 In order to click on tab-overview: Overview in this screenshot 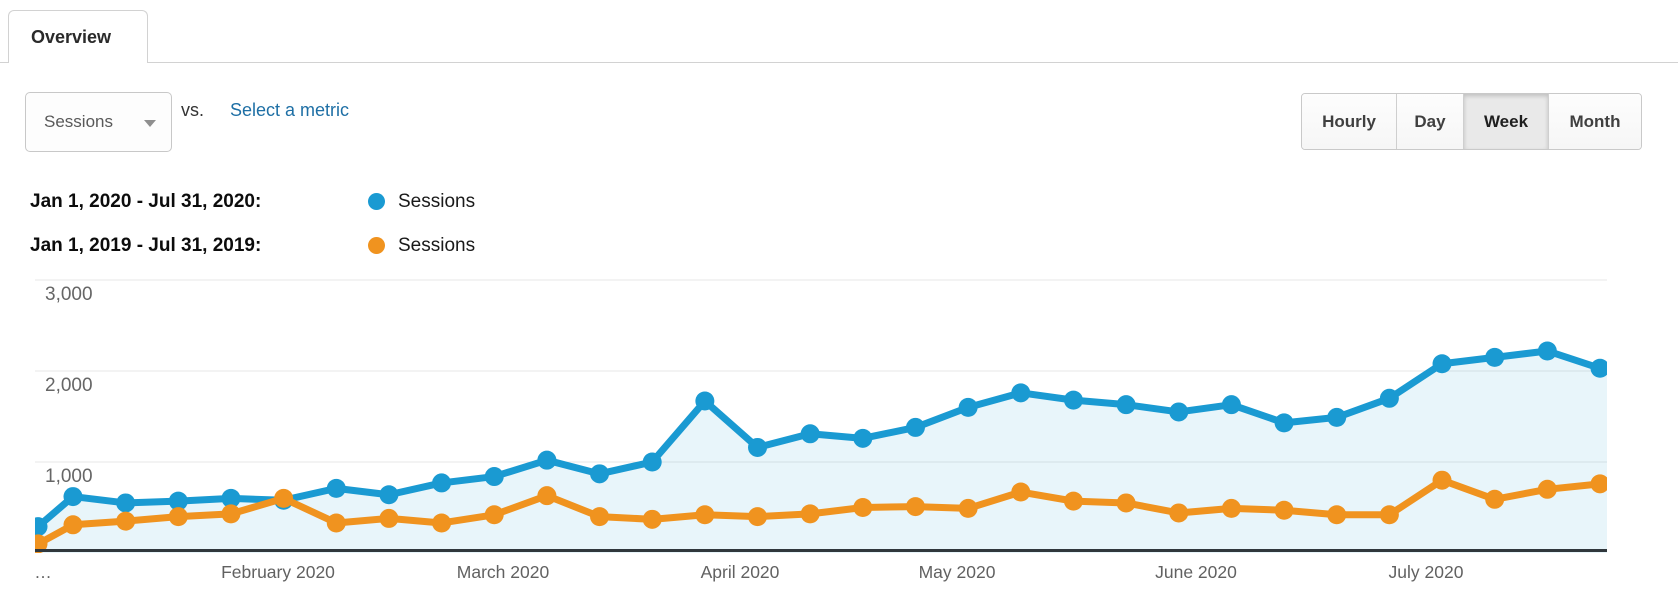, I will do `click(78, 36)`.